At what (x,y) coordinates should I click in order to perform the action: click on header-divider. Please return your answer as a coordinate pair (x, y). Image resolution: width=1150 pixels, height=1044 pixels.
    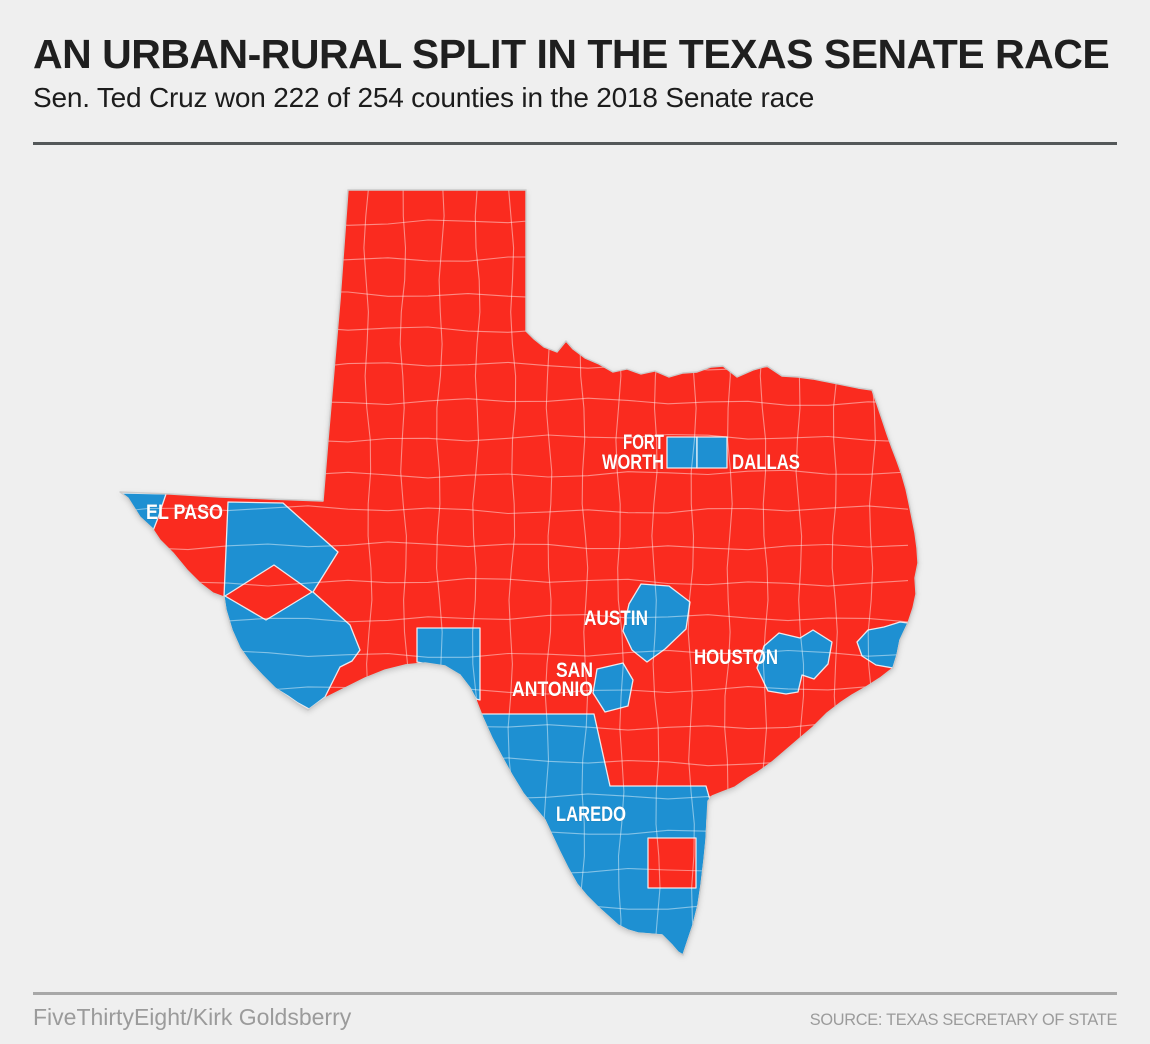
    Looking at the image, I should click on (575, 143).